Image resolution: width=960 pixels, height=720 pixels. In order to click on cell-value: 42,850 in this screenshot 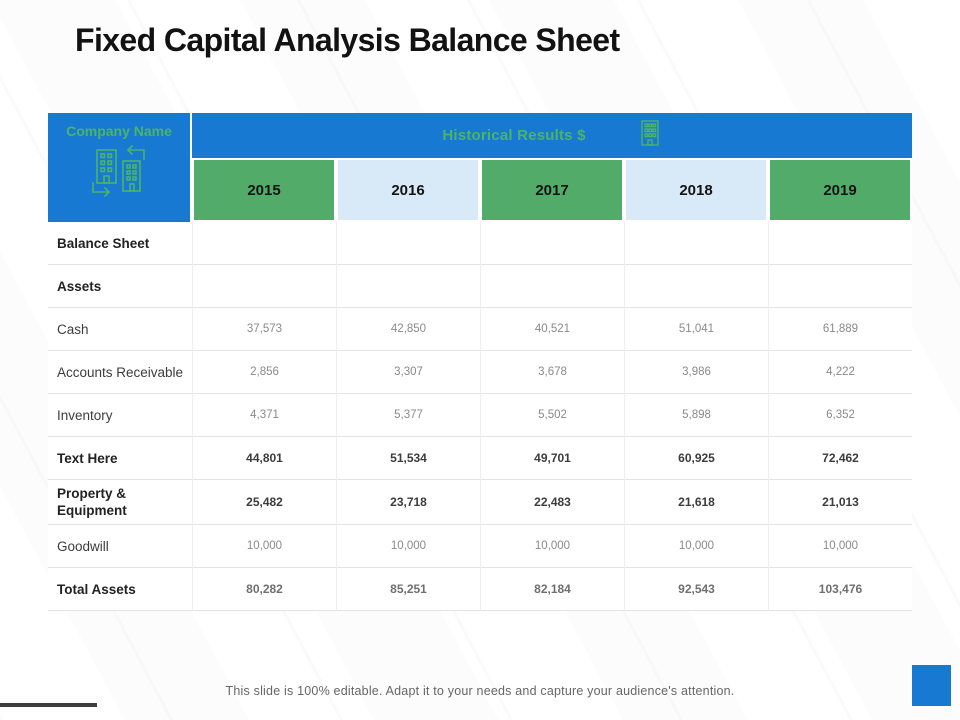, I will do `click(408, 329)`.